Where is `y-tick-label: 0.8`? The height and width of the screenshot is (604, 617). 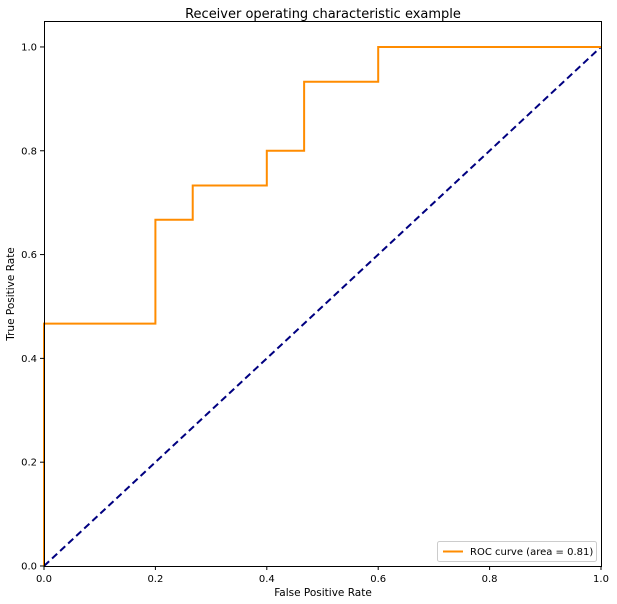
y-tick-label: 0.8 is located at coordinates (29, 151).